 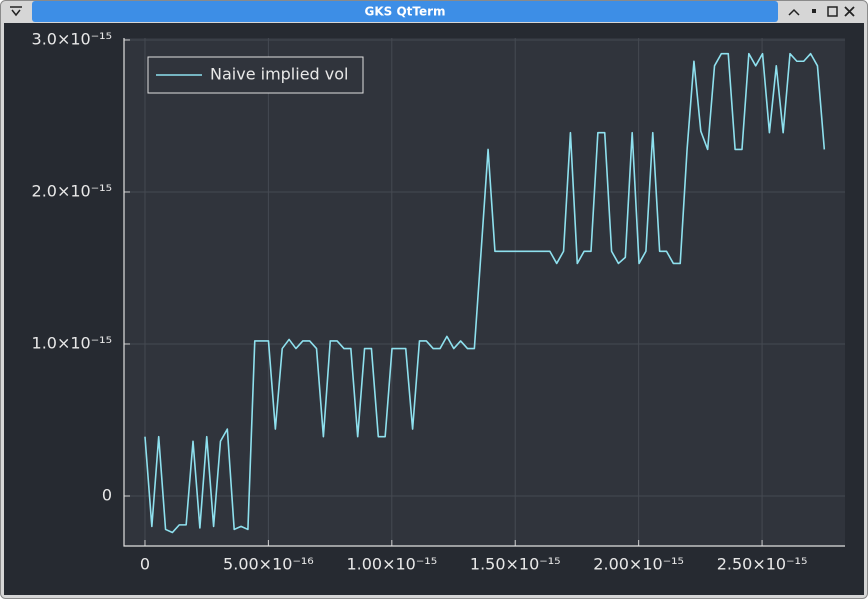 What do you see at coordinates (72, 342) in the screenshot?
I see `y-tick-label: 1.0×10⁻¹⁵` at bounding box center [72, 342].